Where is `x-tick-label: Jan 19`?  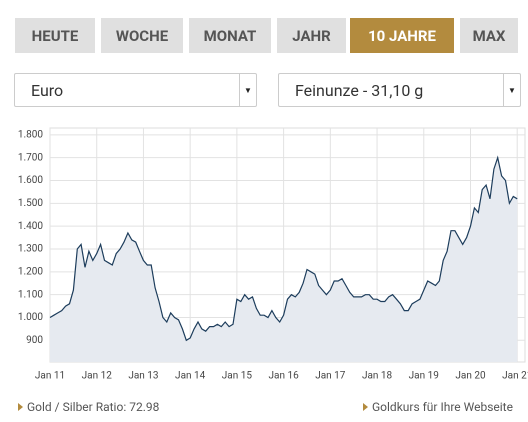
x-tick-label: Jan 19 is located at coordinates (424, 376).